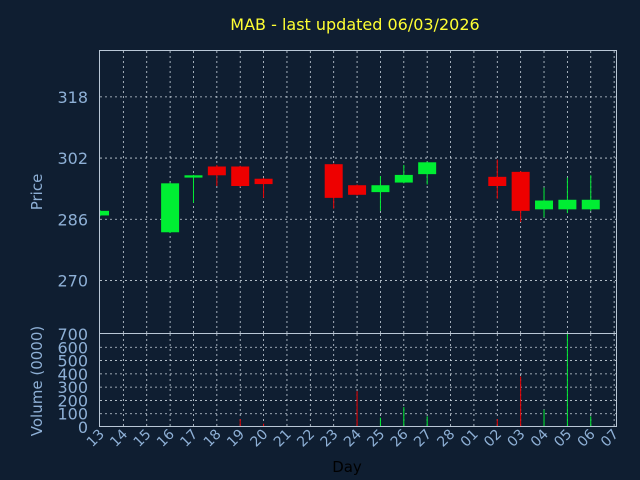  Describe the element at coordinates (72, 219) in the screenshot. I see `price-tick-label: 286` at that location.